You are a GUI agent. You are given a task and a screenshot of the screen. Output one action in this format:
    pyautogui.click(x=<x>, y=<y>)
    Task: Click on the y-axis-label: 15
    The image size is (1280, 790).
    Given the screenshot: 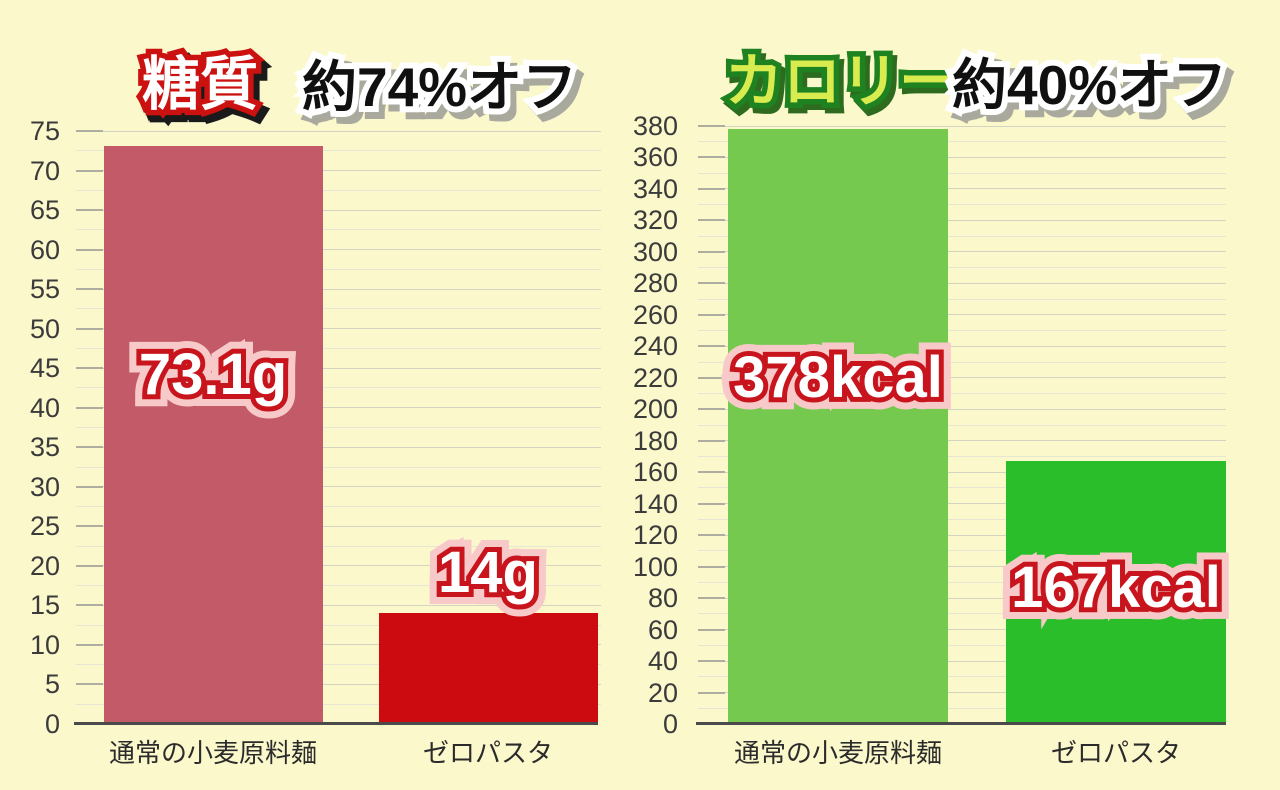 What is the action you would take?
    pyautogui.click(x=44, y=605)
    